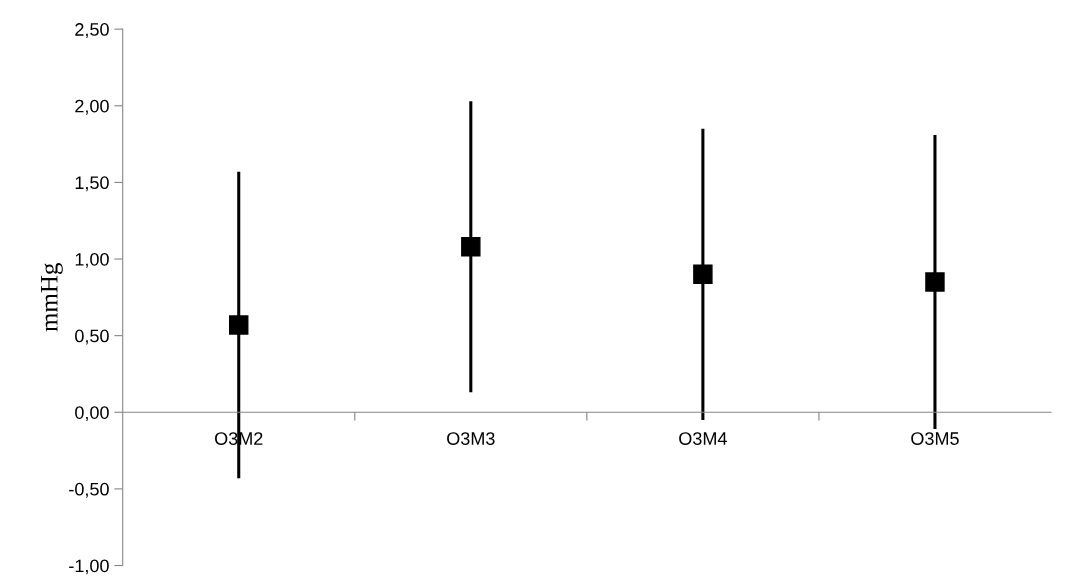 The width and height of the screenshot is (1067, 583). Describe the element at coordinates (92, 30) in the screenshot. I see `y-tick-label: 2,50` at that location.